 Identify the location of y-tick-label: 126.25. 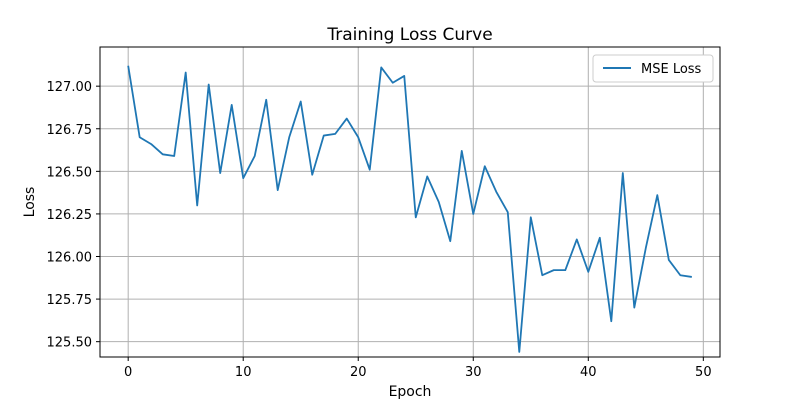
(70, 215).